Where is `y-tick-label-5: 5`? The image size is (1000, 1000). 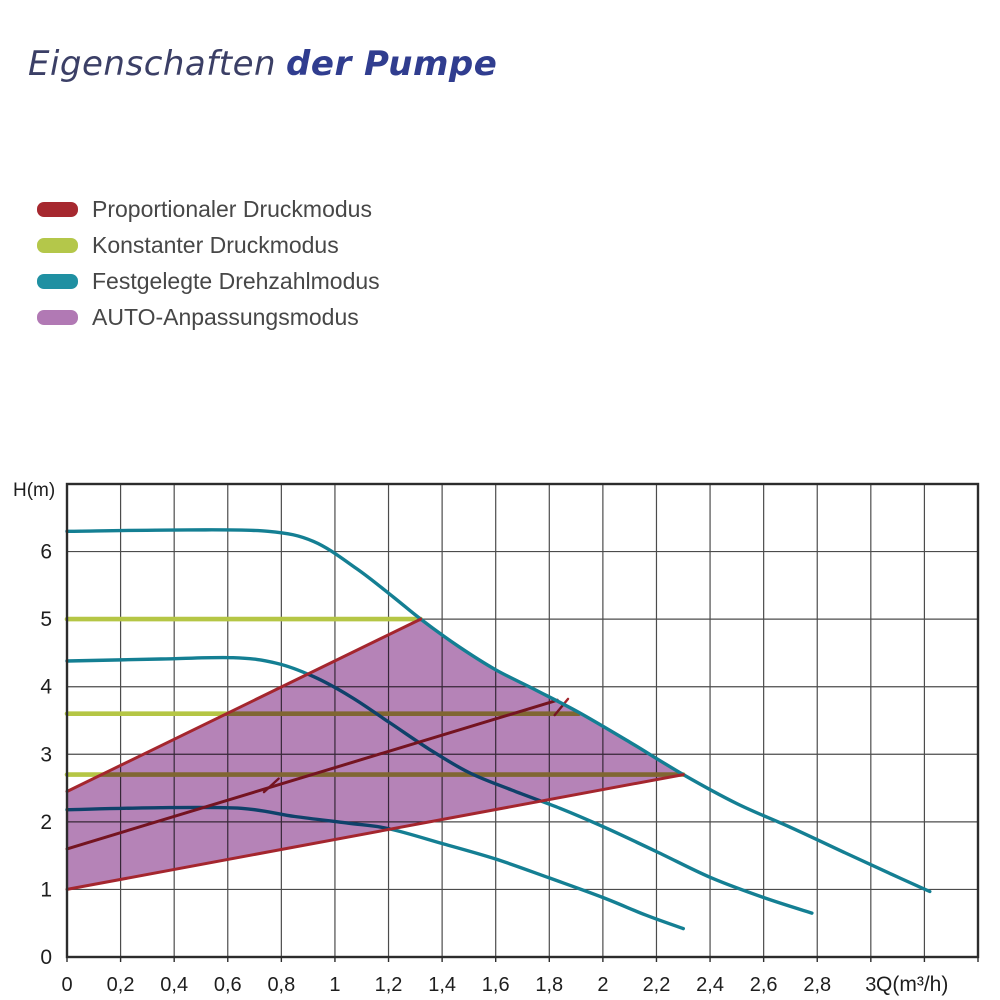
y-tick-label-5: 5 is located at coordinates (46, 619).